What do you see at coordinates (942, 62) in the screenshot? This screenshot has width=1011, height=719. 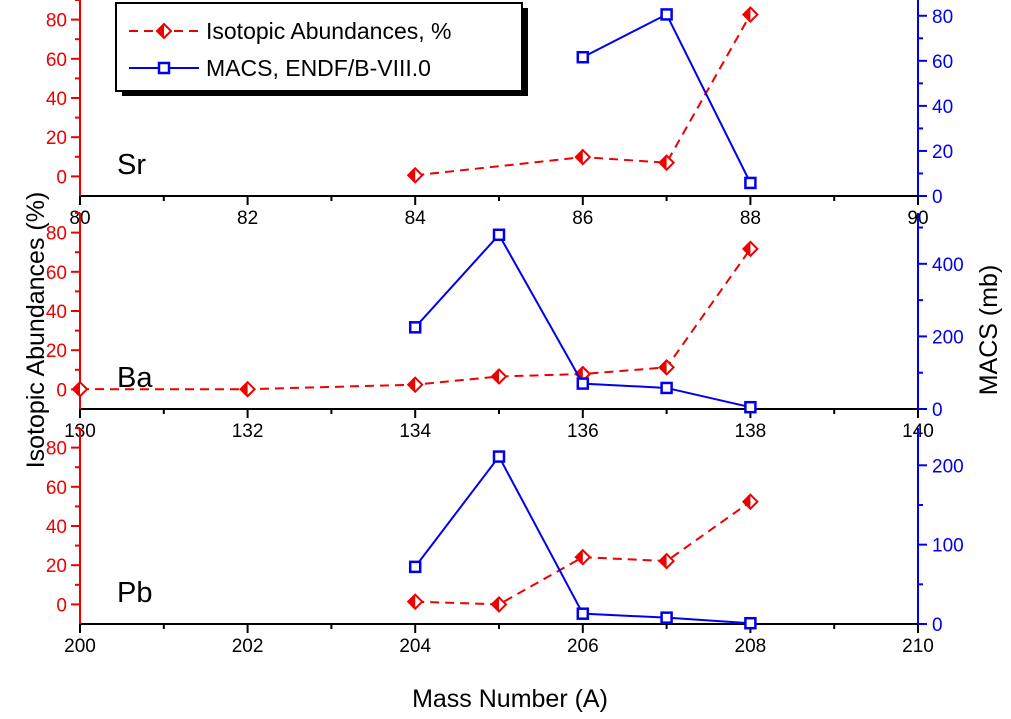 I see `y-right-tick-label: 60` at bounding box center [942, 62].